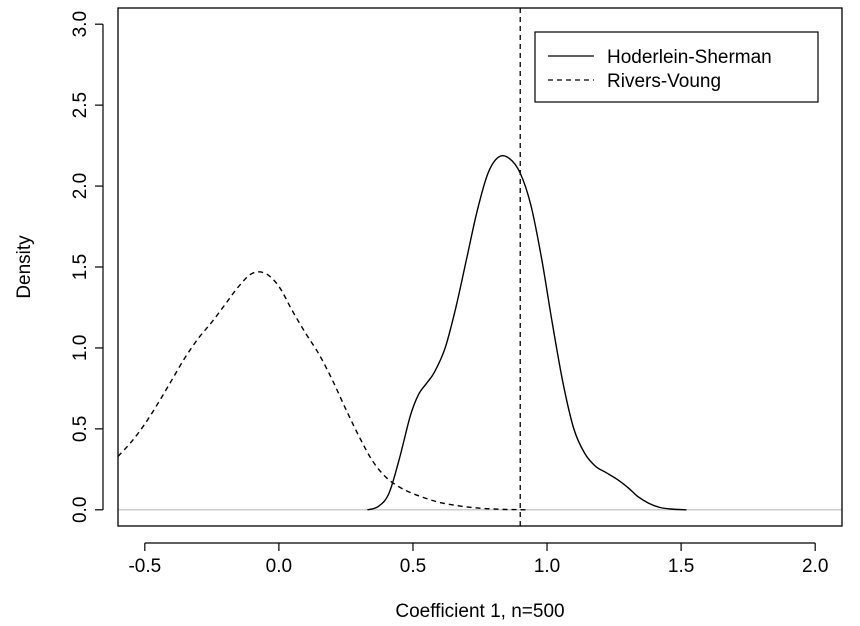 Image resolution: width=860 pixels, height=626 pixels. I want to click on legend: Hoderlein-Sherman Rivers-Voung, so click(676, 67).